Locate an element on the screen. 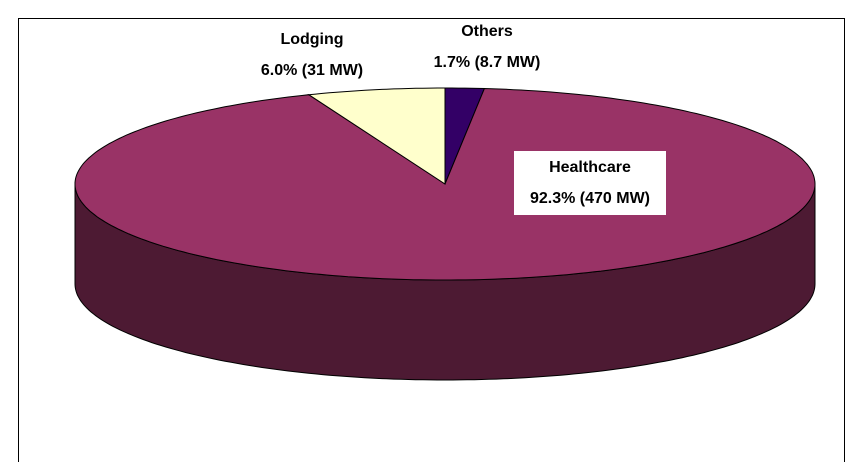  slice-label: Lodging is located at coordinates (311, 39).